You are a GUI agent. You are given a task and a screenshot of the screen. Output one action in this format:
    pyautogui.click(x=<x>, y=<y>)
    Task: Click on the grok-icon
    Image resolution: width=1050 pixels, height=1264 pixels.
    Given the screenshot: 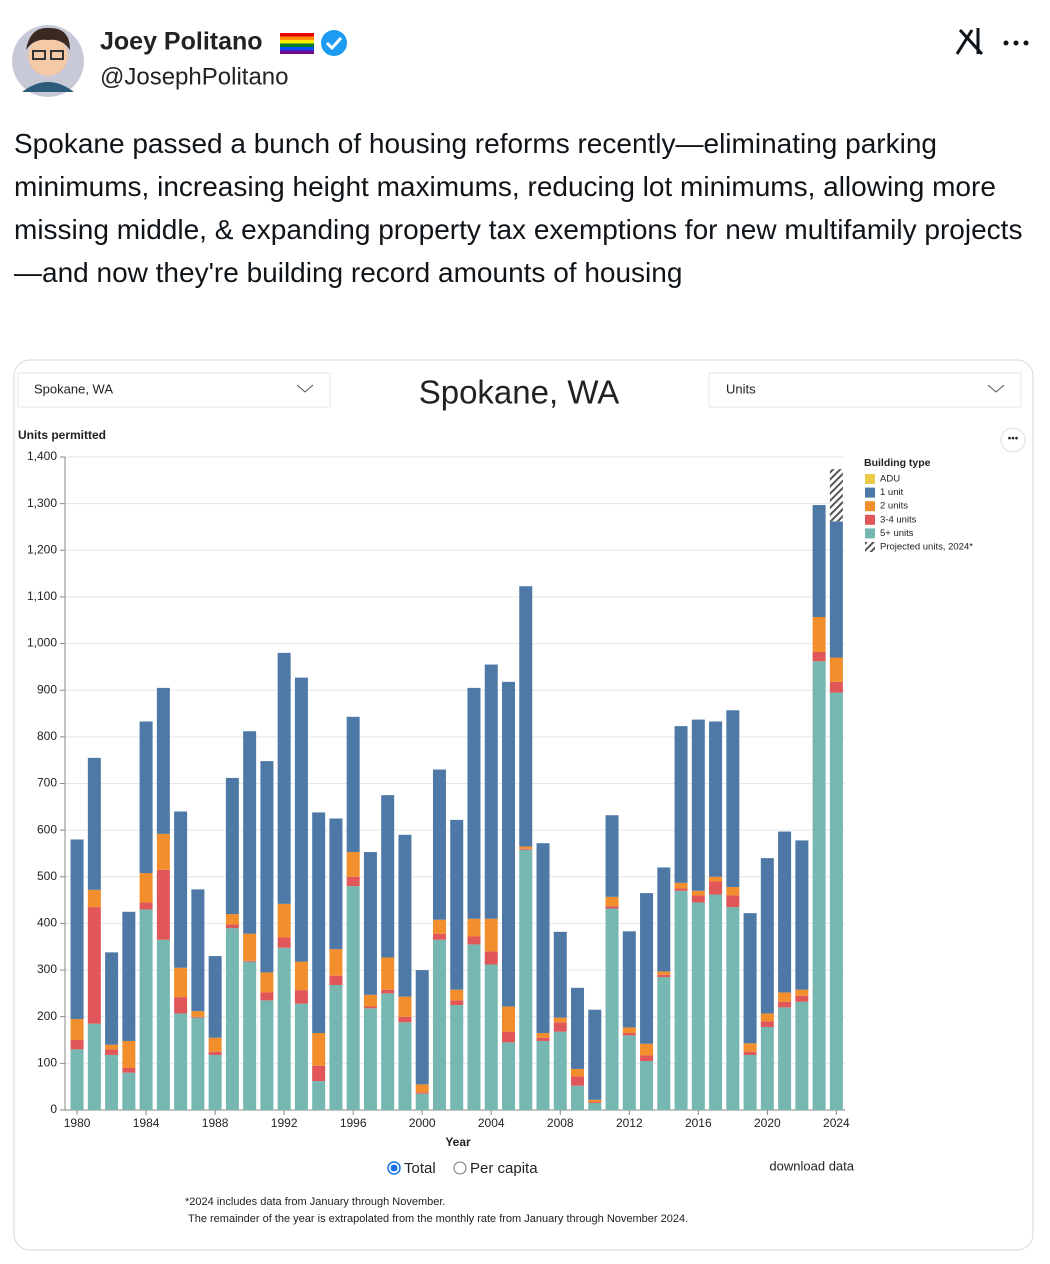 What is the action you would take?
    pyautogui.click(x=969, y=42)
    